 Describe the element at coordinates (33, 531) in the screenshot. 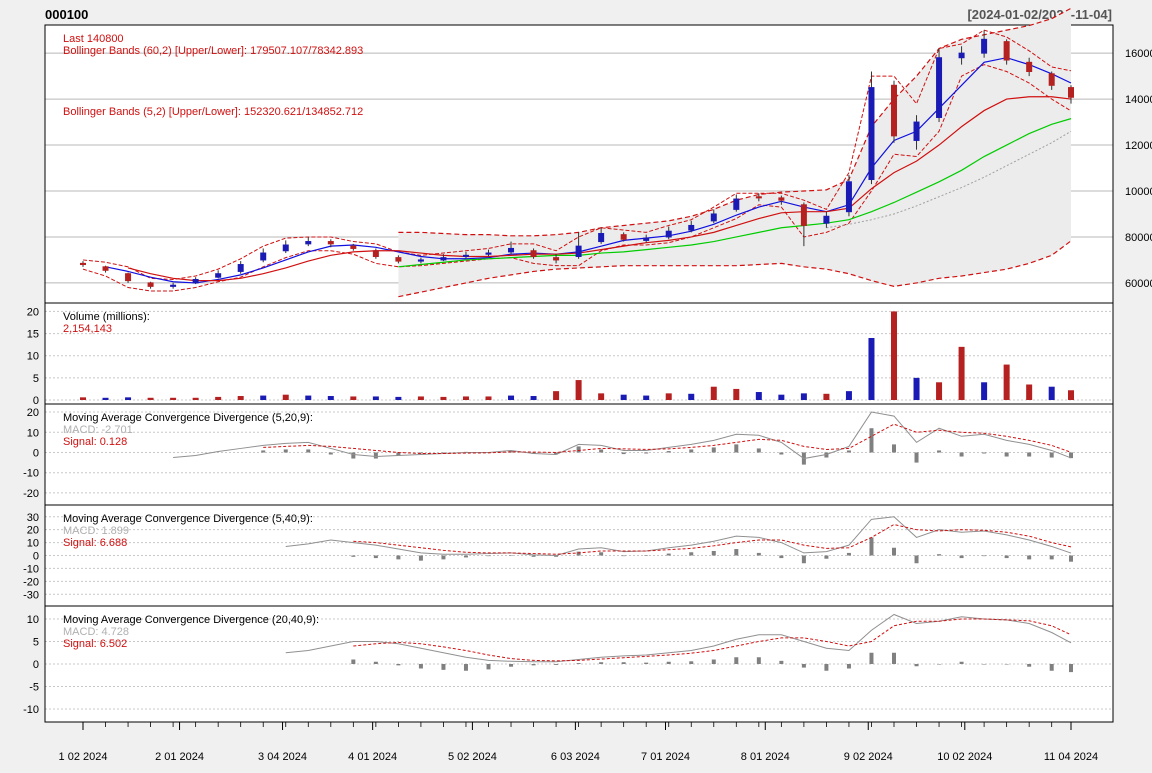

I see `y-tick-label: 20` at that location.